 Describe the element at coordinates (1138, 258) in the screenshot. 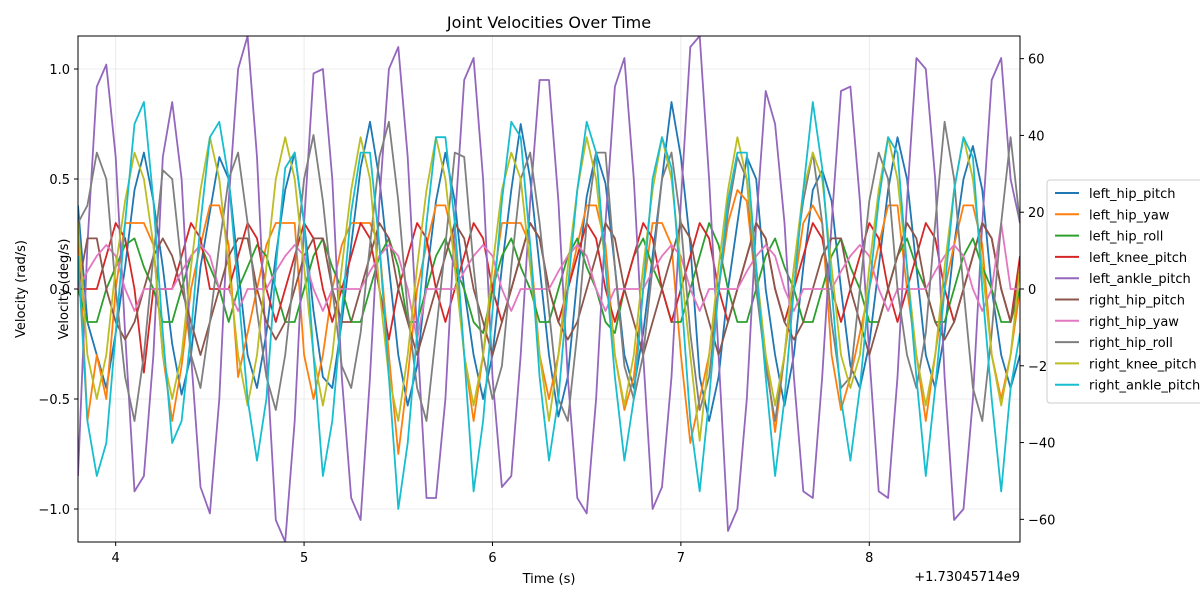

I see `legend-label: left_knee_pitch` at that location.